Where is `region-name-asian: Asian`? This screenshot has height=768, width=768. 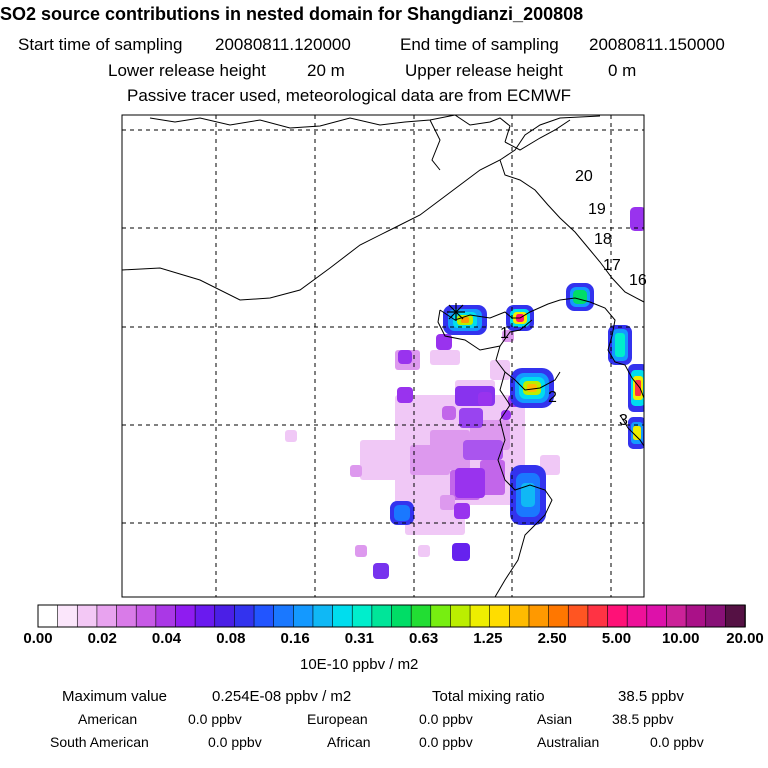
region-name-asian: Asian is located at coordinates (555, 719).